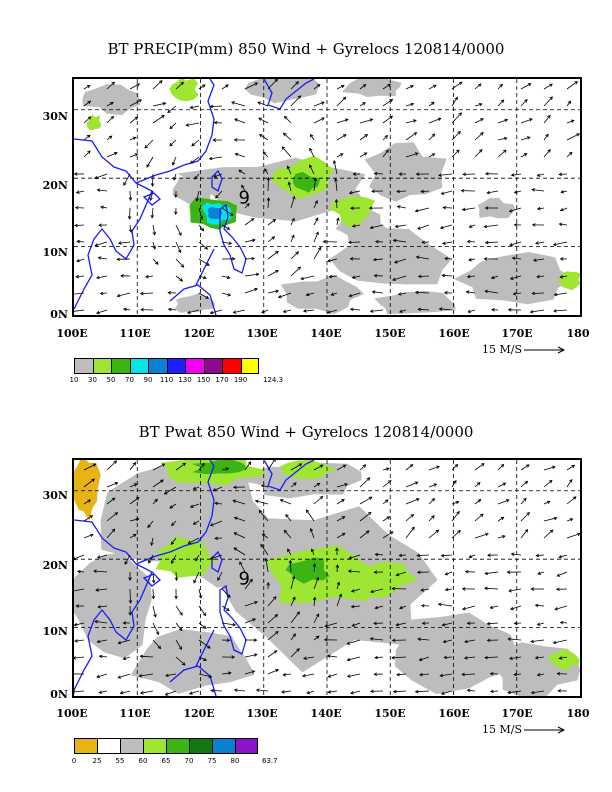 This screenshot has height=792, width=612. I want to click on panel2-xtick-140e: 140E, so click(326, 713).